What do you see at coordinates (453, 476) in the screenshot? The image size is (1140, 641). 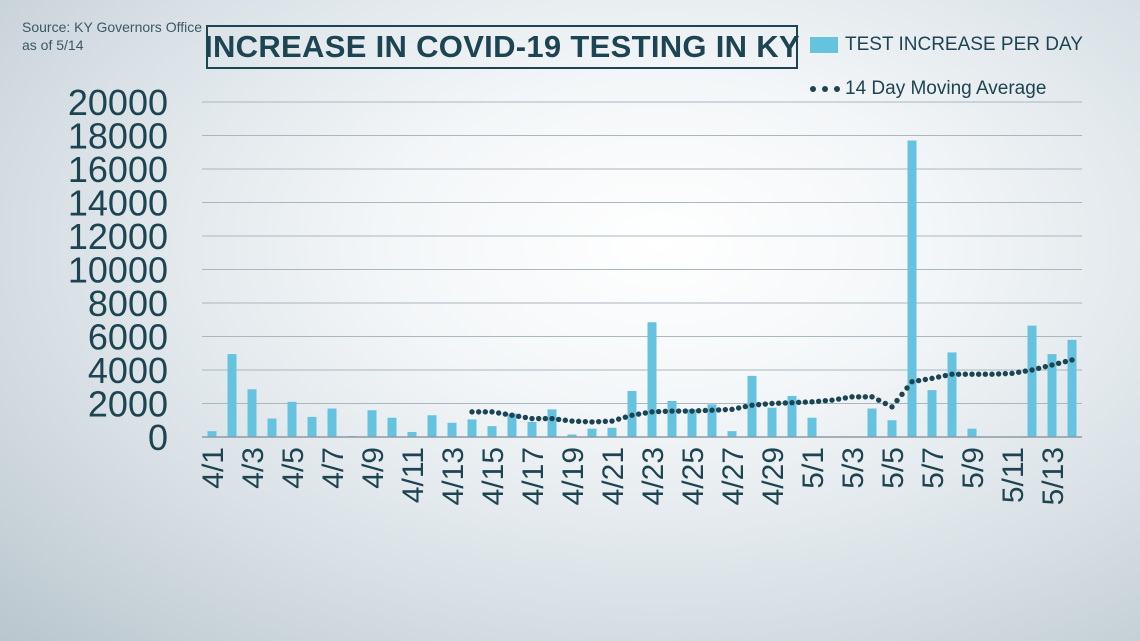 I see `x-tick-label: 4/13` at bounding box center [453, 476].